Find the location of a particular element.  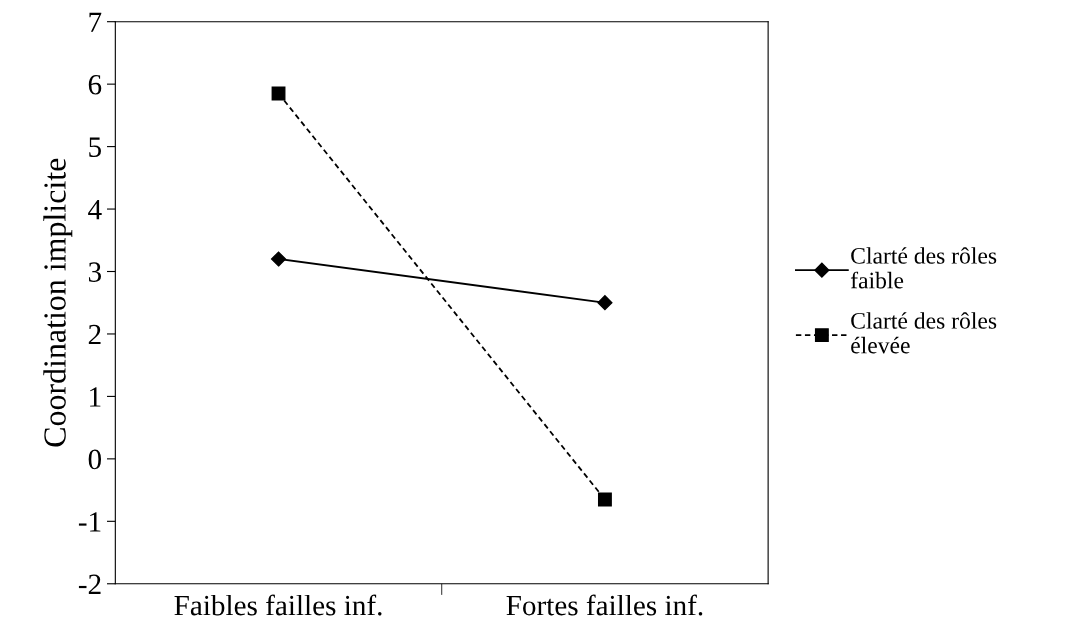

legend-label: Clarté des rôles élevée is located at coordinates (924, 333).